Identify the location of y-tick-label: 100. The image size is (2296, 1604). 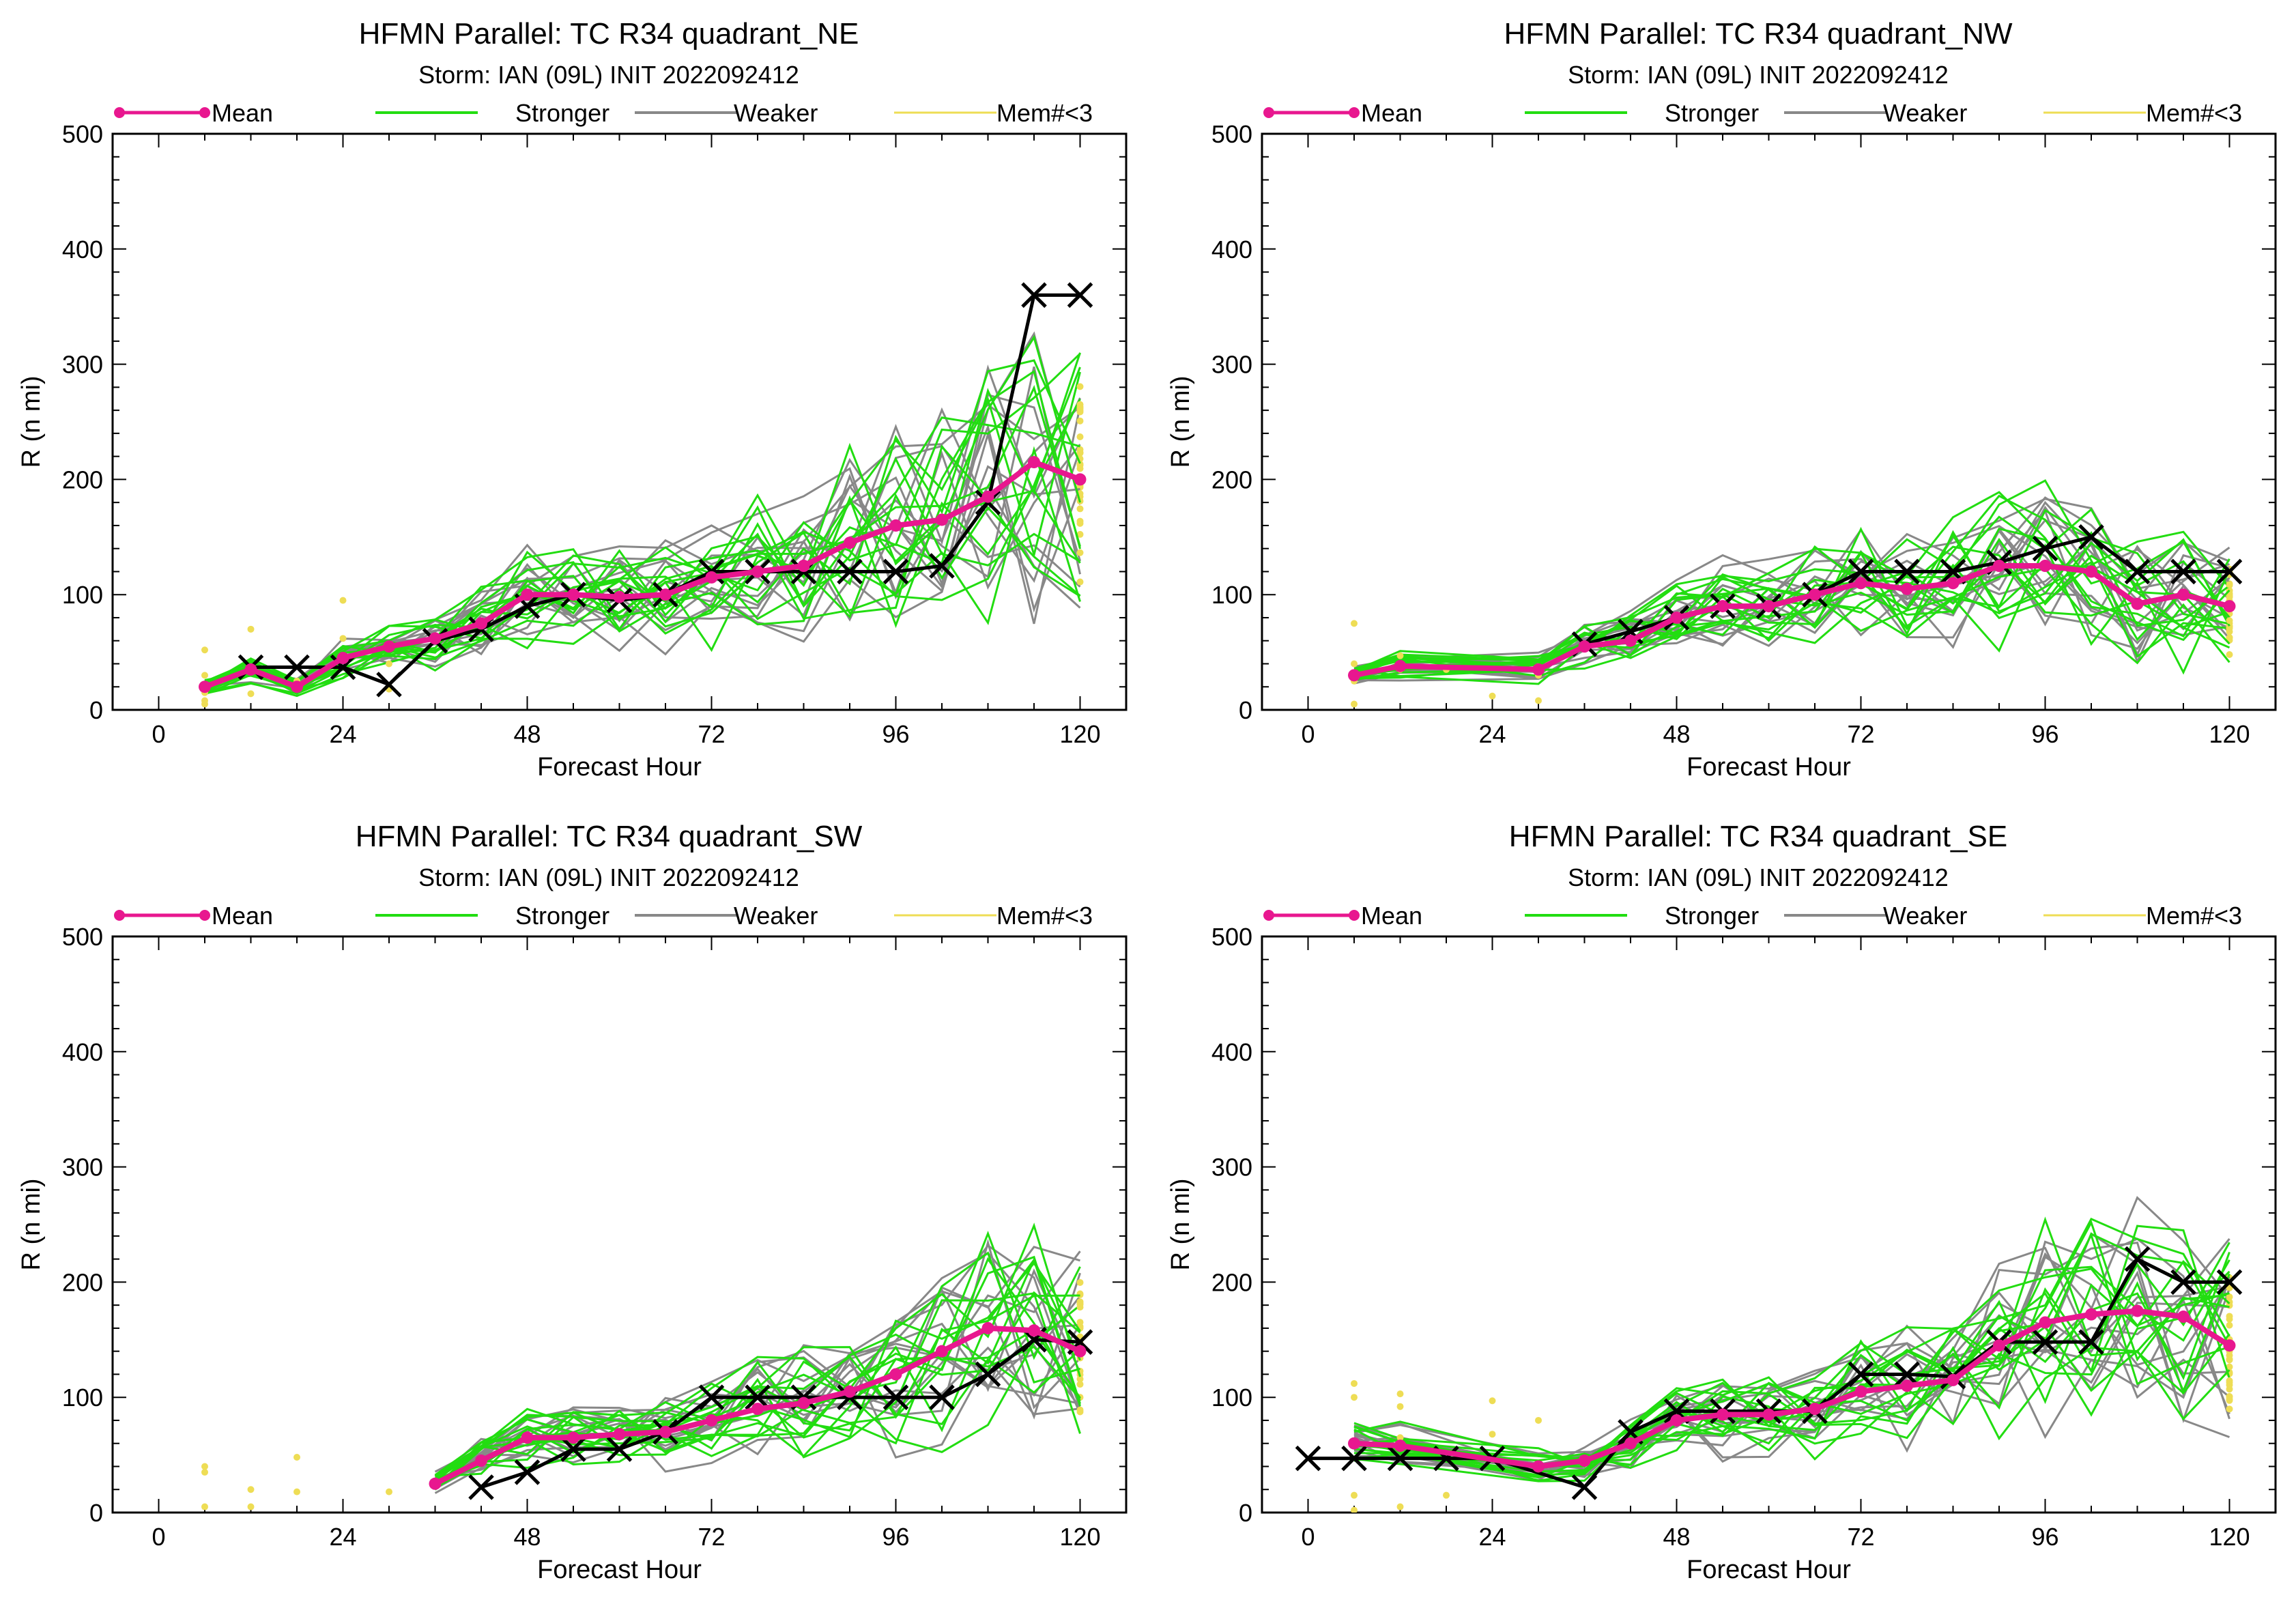
(1232, 1398).